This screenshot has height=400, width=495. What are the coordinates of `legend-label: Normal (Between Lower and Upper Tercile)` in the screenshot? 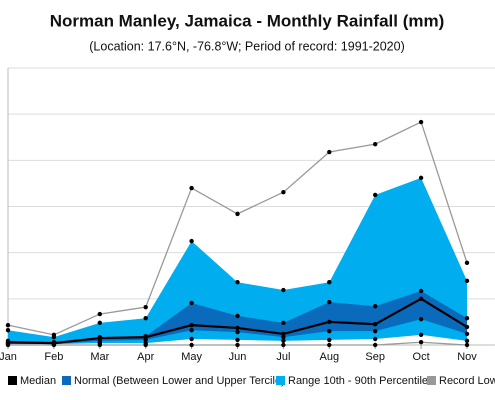 It's located at (179, 381).